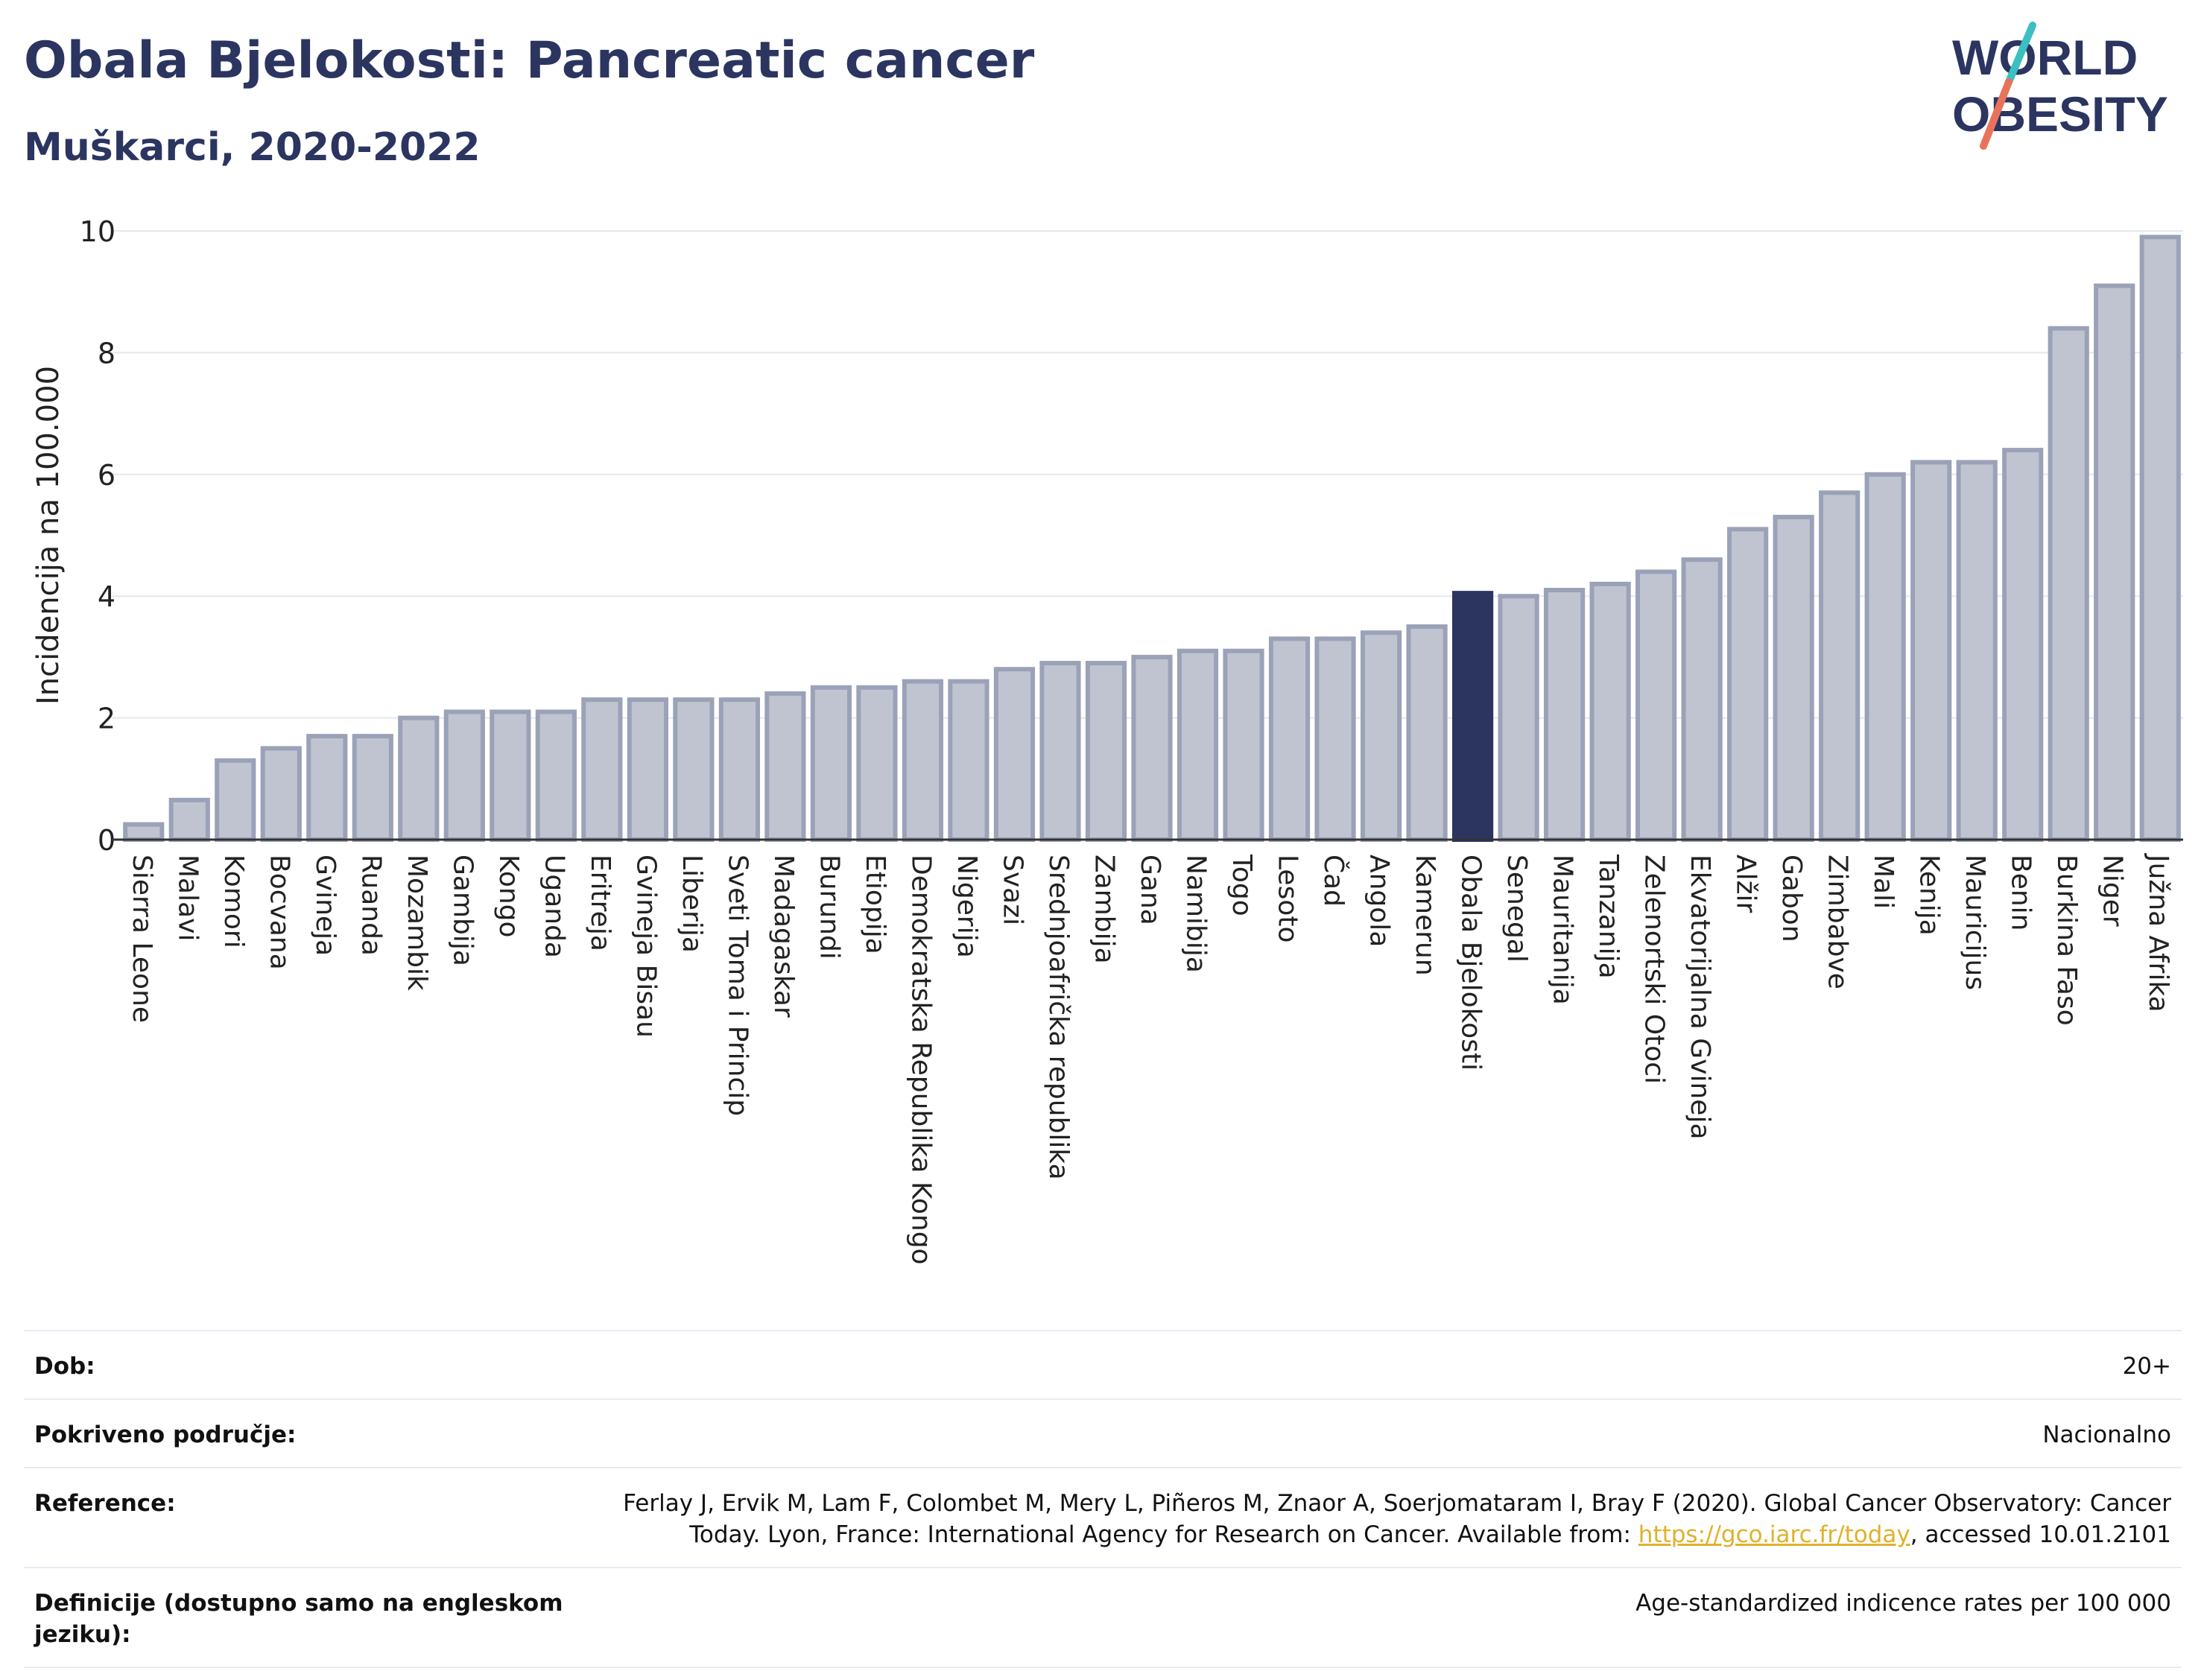 This screenshot has width=2204, height=1680. Describe the element at coordinates (1379, 901) in the screenshot. I see `x-tick-label: Angola` at that location.